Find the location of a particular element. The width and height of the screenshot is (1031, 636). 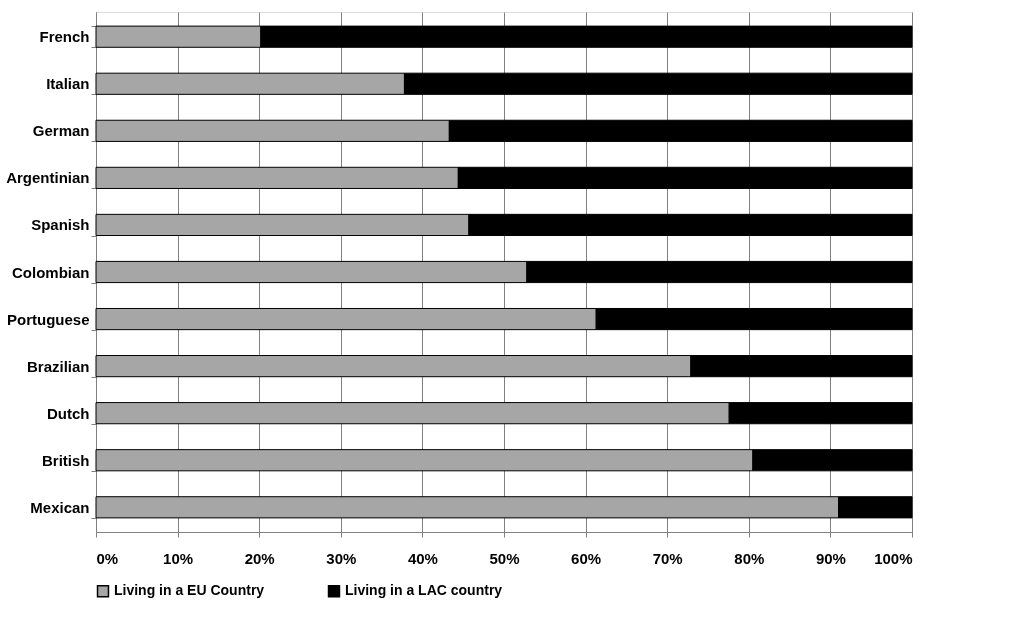

x-tick-label: 10% is located at coordinates (178, 558).